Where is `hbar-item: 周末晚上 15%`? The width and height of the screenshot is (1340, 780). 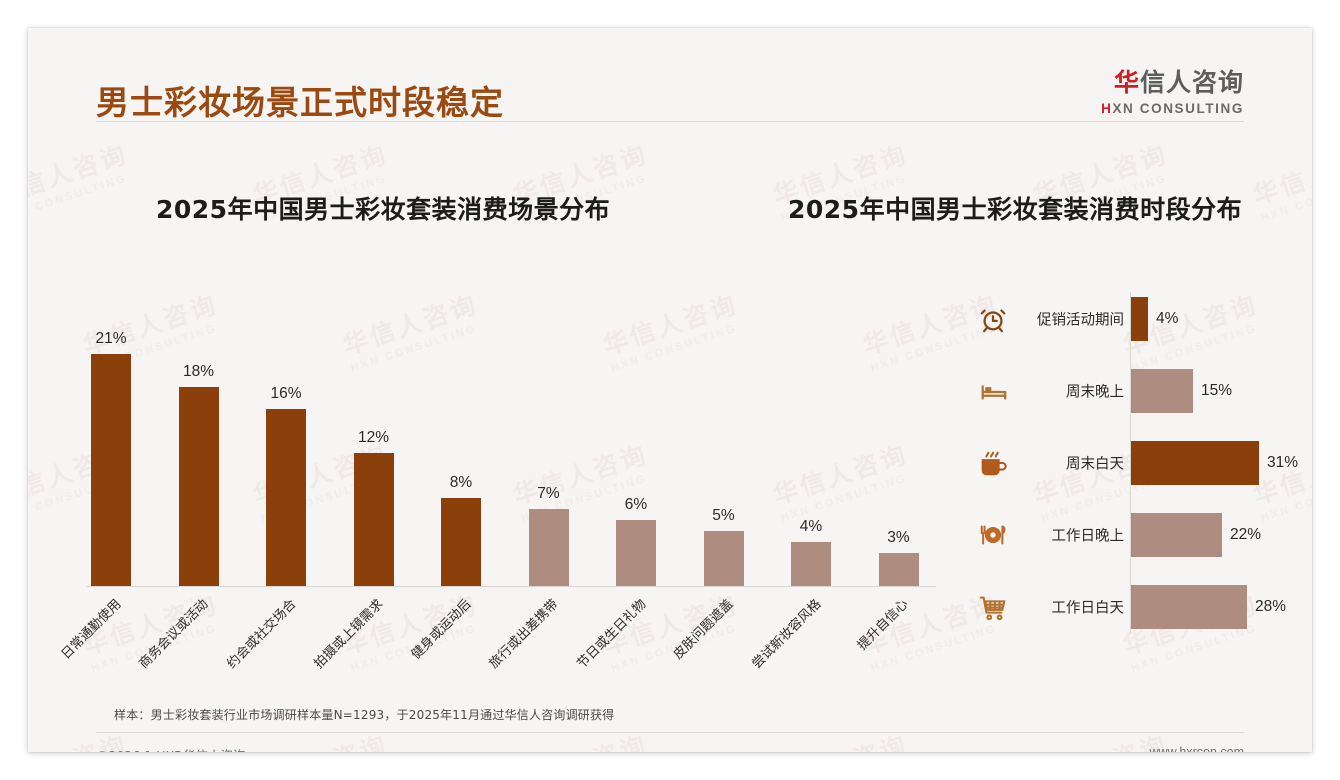
hbar-item: 周末晚上 15% is located at coordinates (1128, 391).